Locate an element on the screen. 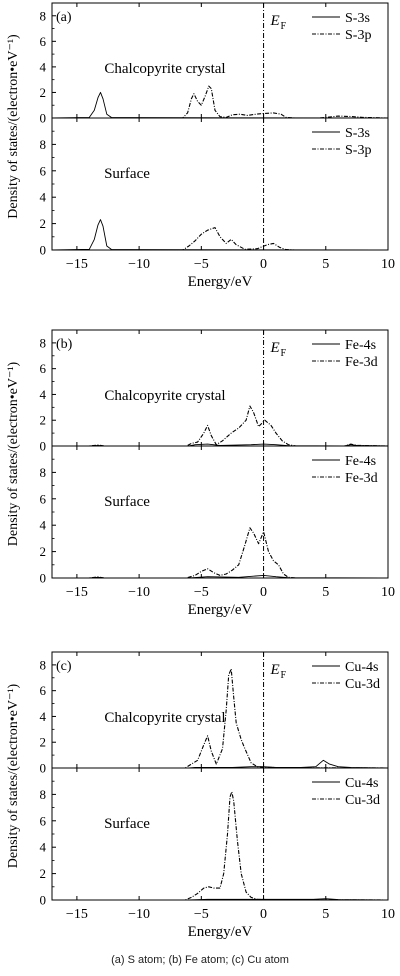 The width and height of the screenshot is (400, 976). subplot-surface: 0 2 4 6 8 Fe-4s Fe-3d Surface is located at coordinates (214, 515).